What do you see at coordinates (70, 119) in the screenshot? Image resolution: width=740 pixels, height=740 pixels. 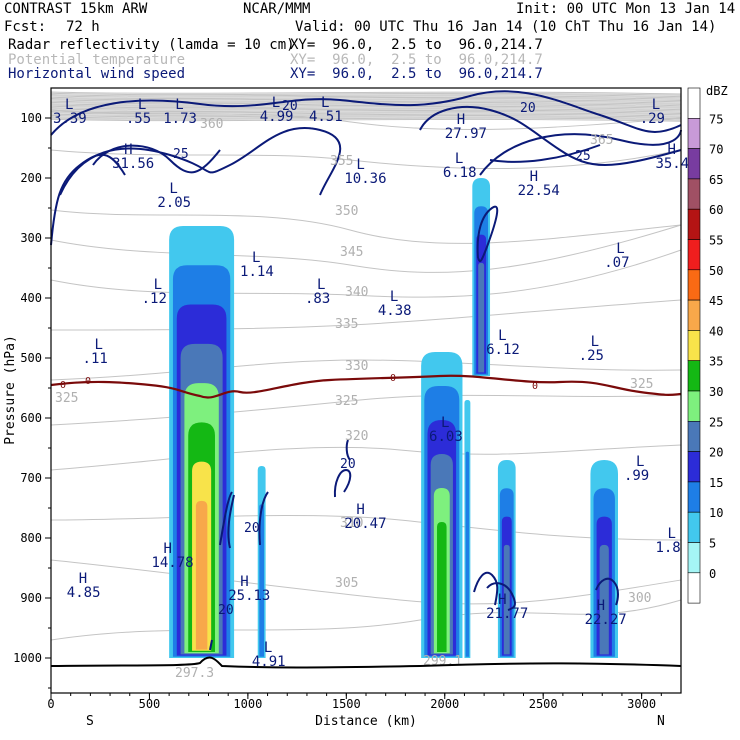 I see `extremum-value: 3.39` at bounding box center [70, 119].